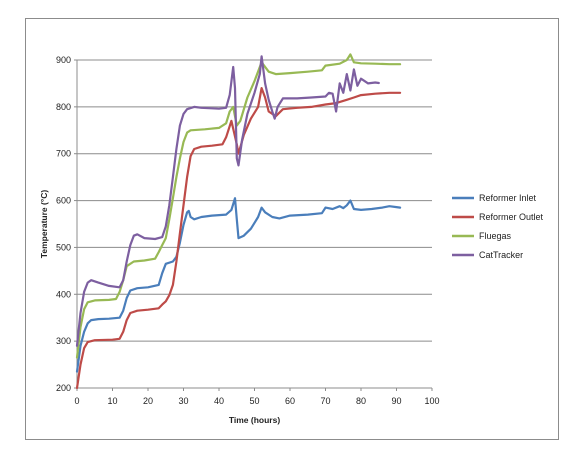 The image size is (585, 455). What do you see at coordinates (361, 401) in the screenshot?
I see `x-tick-label: 80` at bounding box center [361, 401].